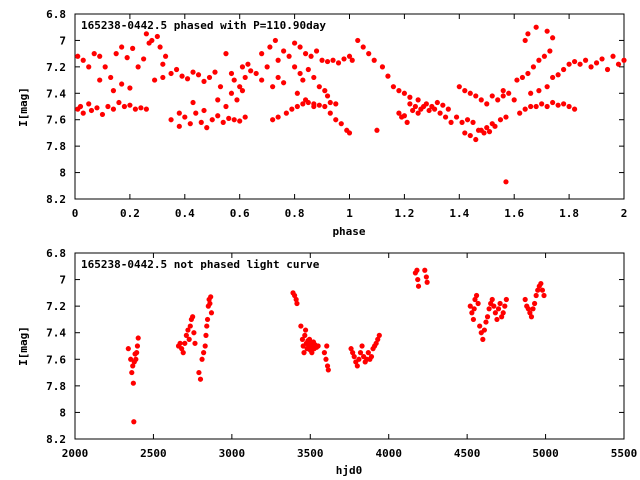 This screenshot has width=640, height=480. What do you see at coordinates (203, 25) in the screenshot?
I see `phased-plot-title: 165238-0442.5 phased with P=110.90day` at bounding box center [203, 25].